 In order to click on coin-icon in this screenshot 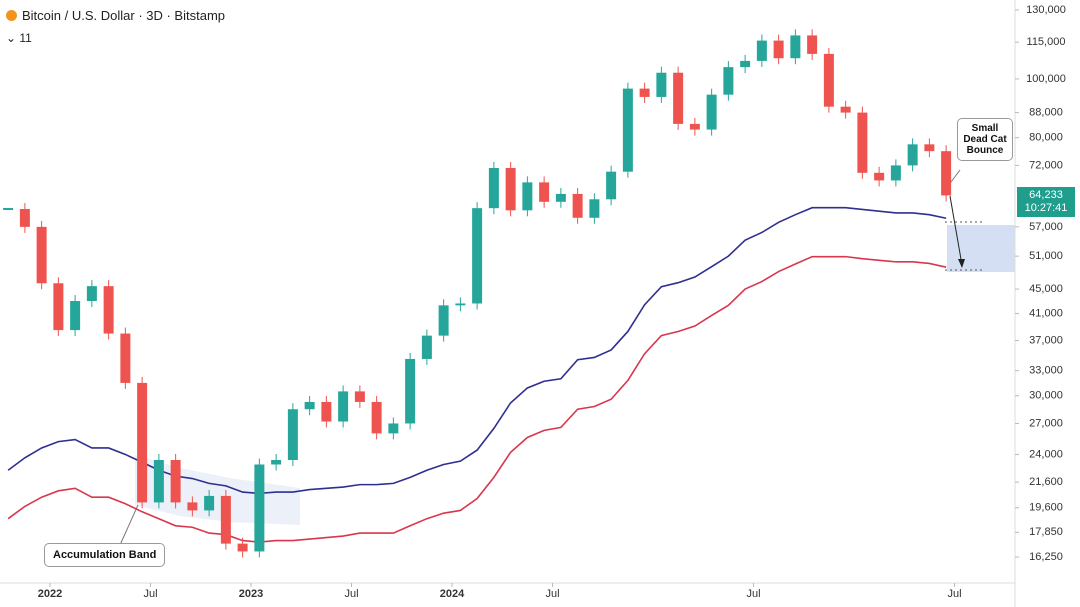, I will do `click(11, 15)`.